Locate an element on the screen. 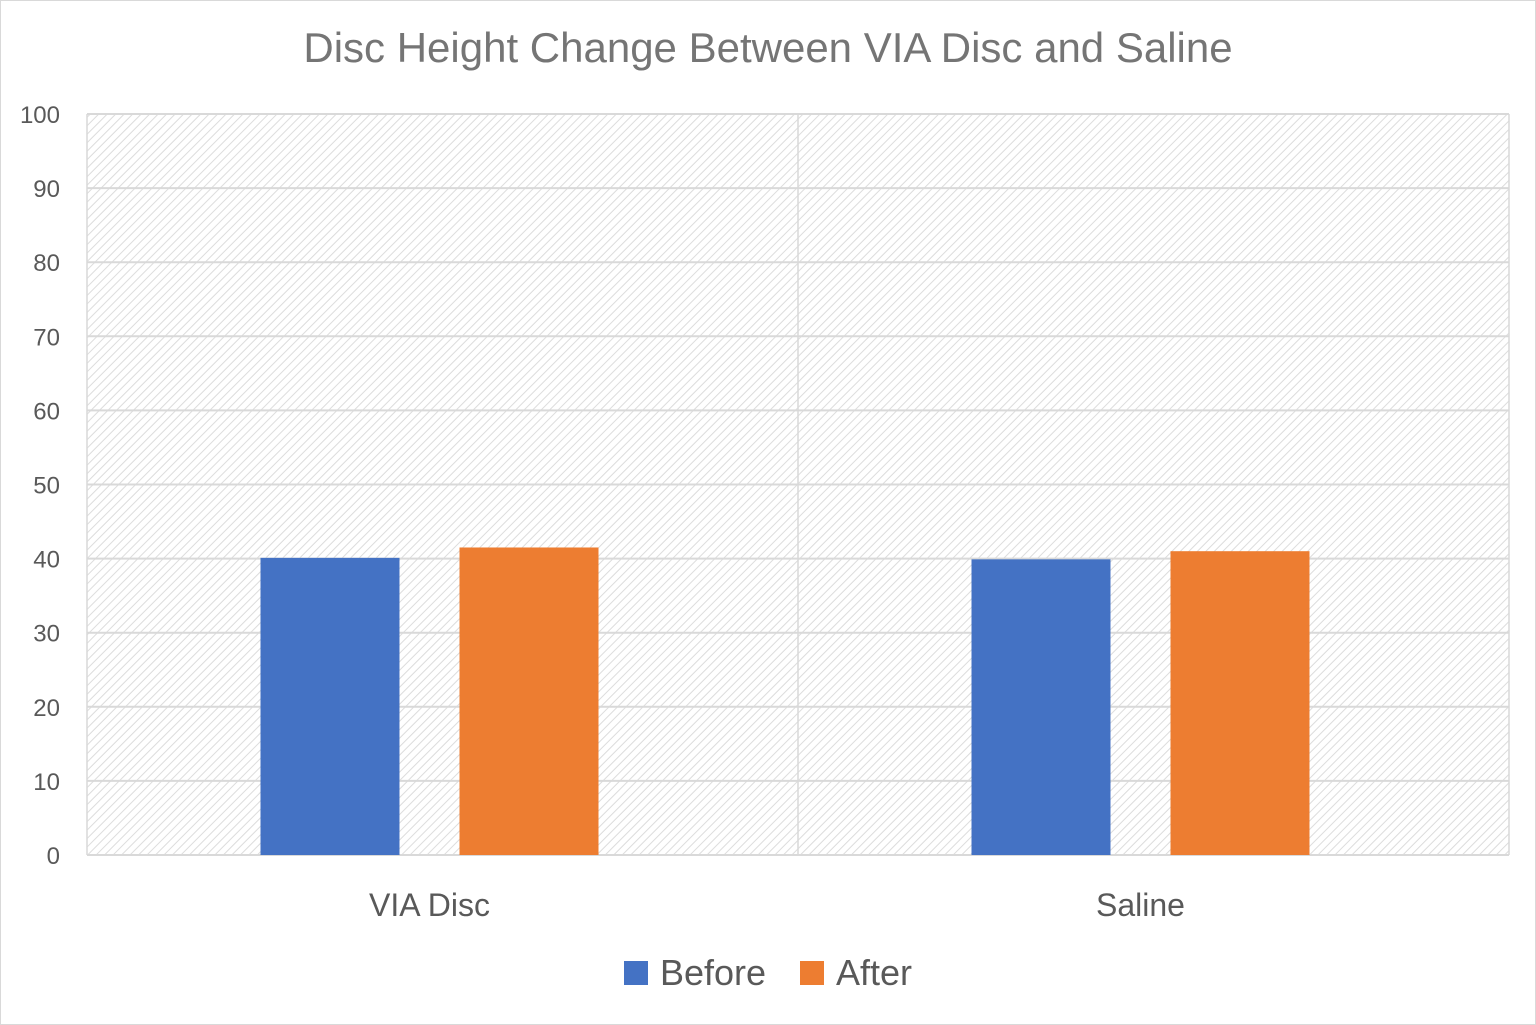 This screenshot has width=1536, height=1025. y-tick-label: 90 is located at coordinates (46, 189).